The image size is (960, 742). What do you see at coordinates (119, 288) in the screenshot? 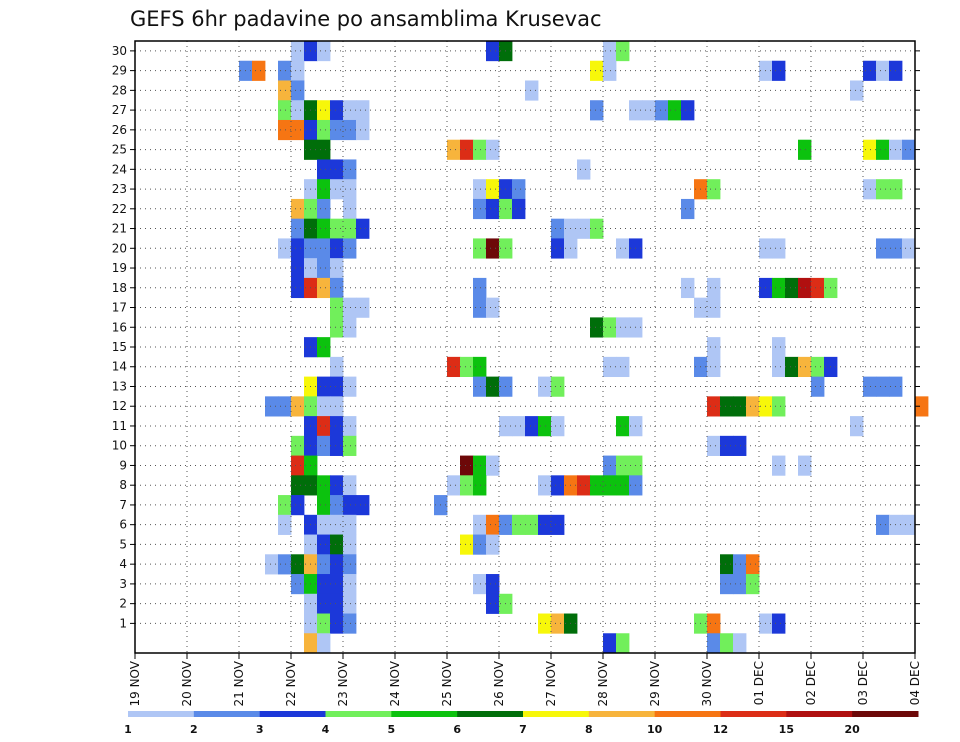
I see `y-tick-label: 18` at bounding box center [119, 288].